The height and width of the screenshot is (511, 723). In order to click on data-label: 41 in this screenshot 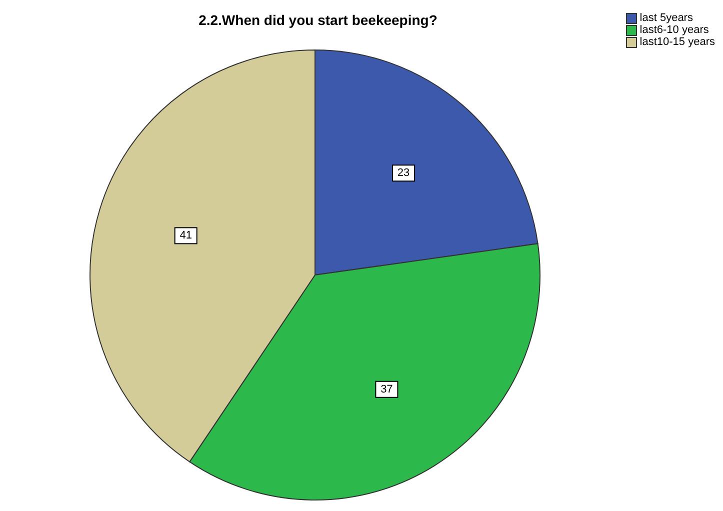, I will do `click(186, 236)`.